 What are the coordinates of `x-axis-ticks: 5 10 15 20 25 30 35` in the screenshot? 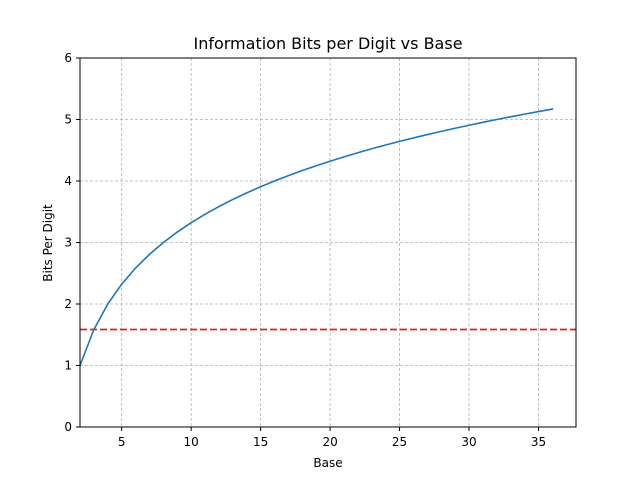 It's located at (332, 438).